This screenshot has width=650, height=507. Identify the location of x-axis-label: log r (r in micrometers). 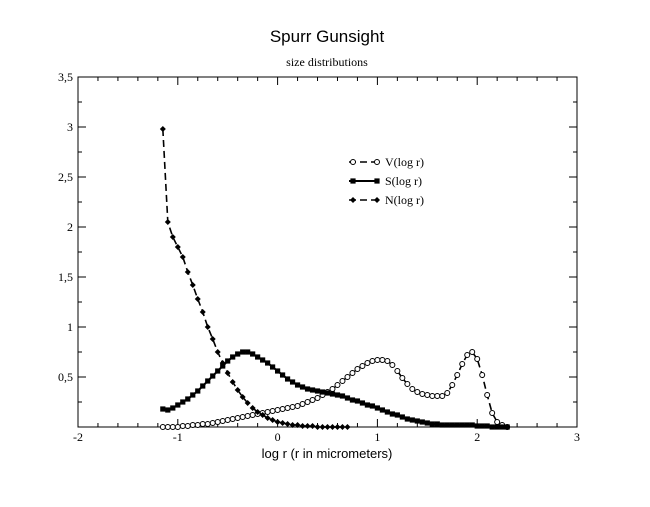
(327, 453).